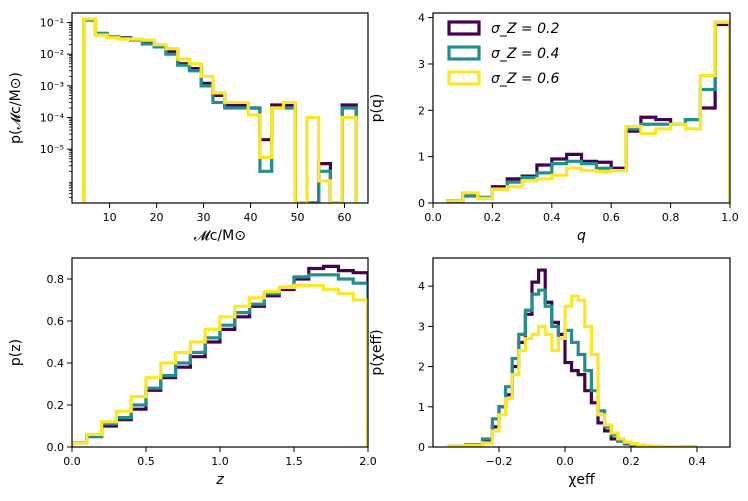  I want to click on hist-chi-s04, so click(572, 367).